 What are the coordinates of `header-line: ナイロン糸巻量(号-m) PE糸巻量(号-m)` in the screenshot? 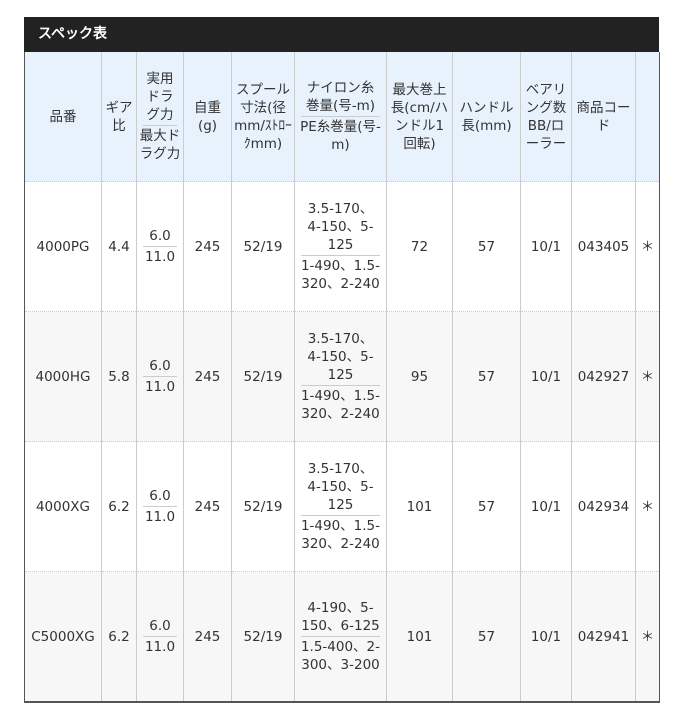 It's located at (340, 117).